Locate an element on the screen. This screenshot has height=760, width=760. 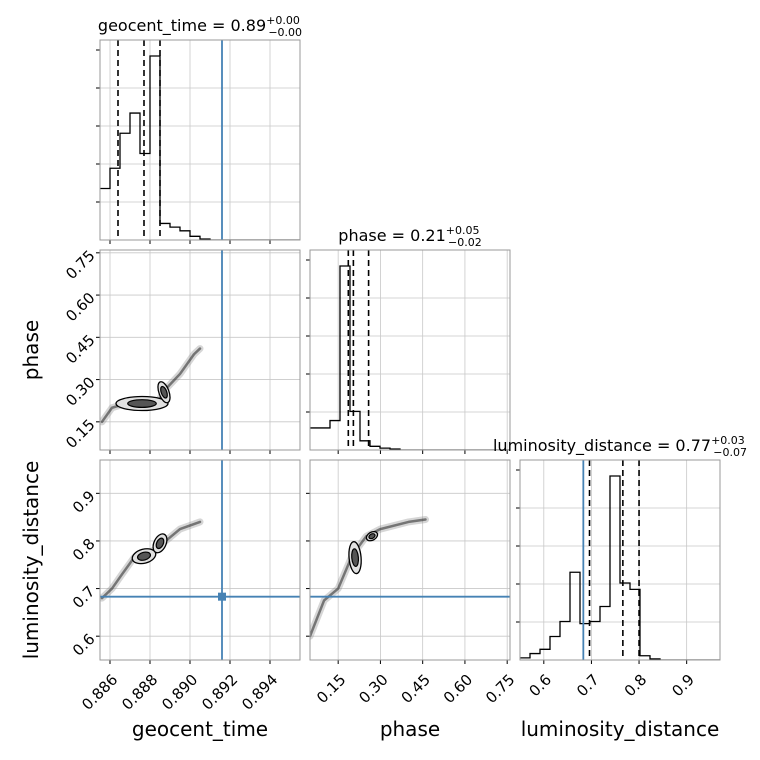
hist-luminosity_distance-xticklabel-1: 0.7 is located at coordinates (588, 686).